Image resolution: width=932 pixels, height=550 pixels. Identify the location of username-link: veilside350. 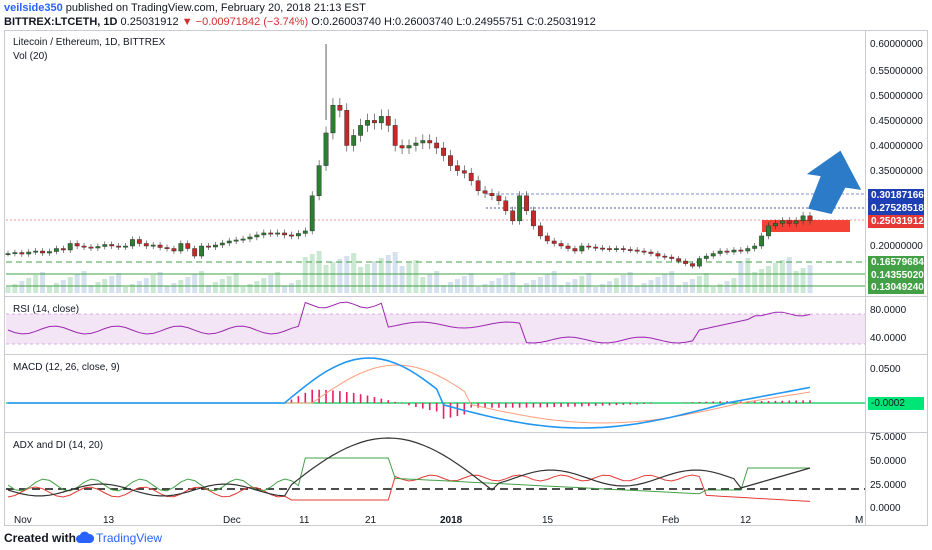
(33, 8).